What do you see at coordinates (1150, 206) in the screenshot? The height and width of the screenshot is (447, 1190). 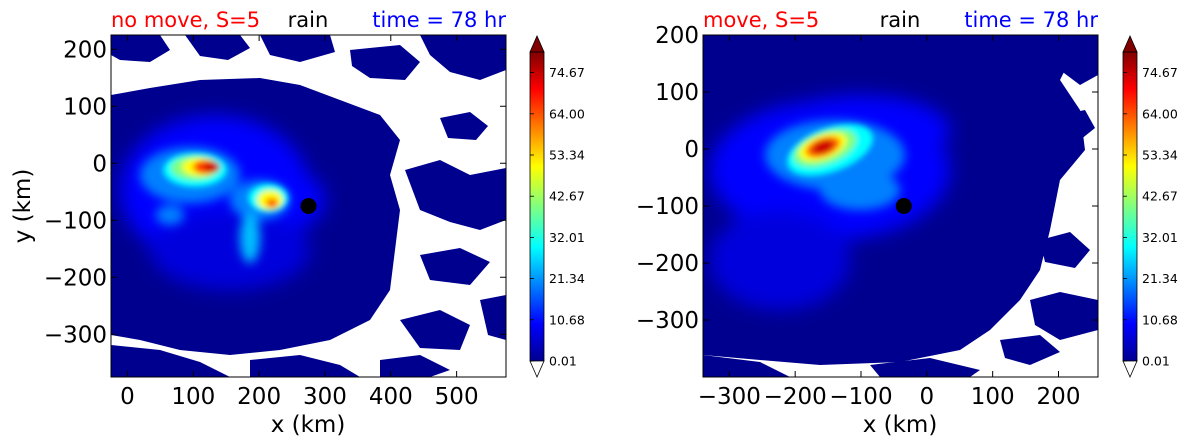 I see `colorbar-move: 0.01 10.68 21.34 32.01 42.67 53.34 64.00 74.67` at bounding box center [1150, 206].